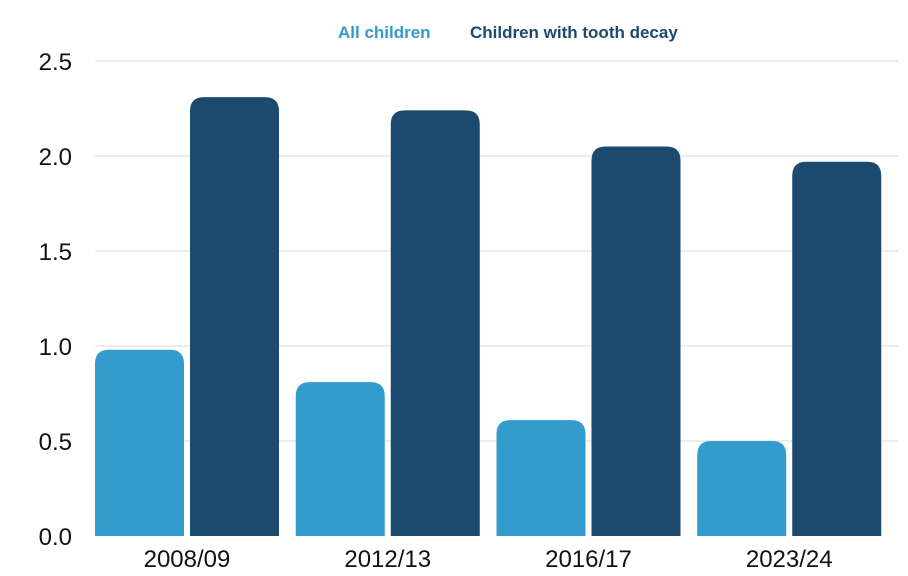  Describe the element at coordinates (55, 300) in the screenshot. I see `y-axis-tick-labels: 0.0 0.5 1.0 1.5 2.0 2.5` at that location.